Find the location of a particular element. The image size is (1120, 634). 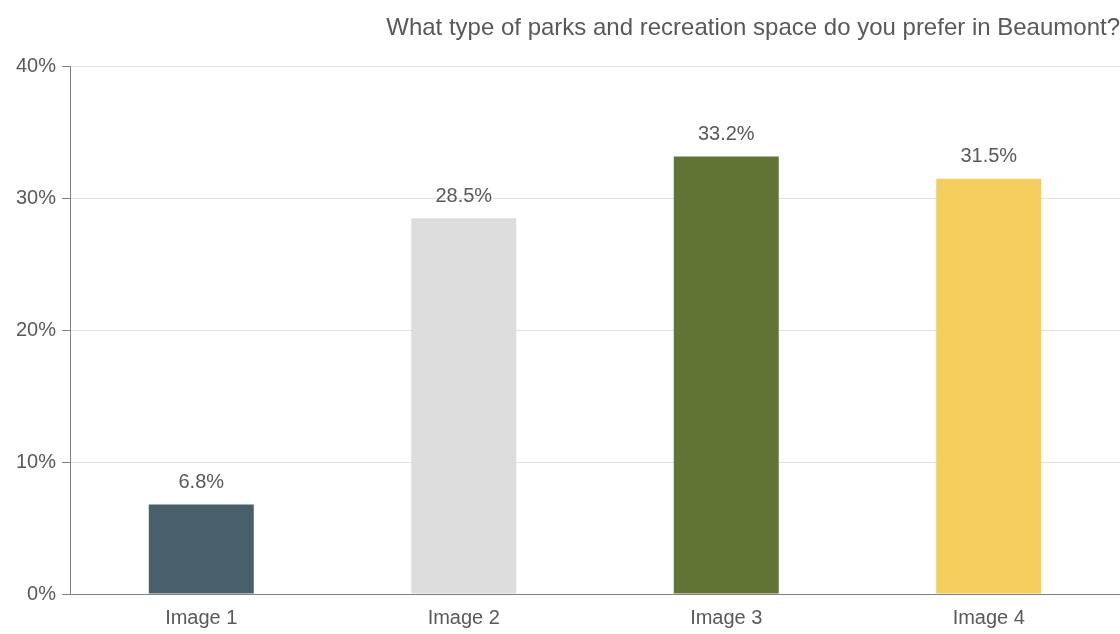

y-tick-label: 0% is located at coordinates (42, 592).